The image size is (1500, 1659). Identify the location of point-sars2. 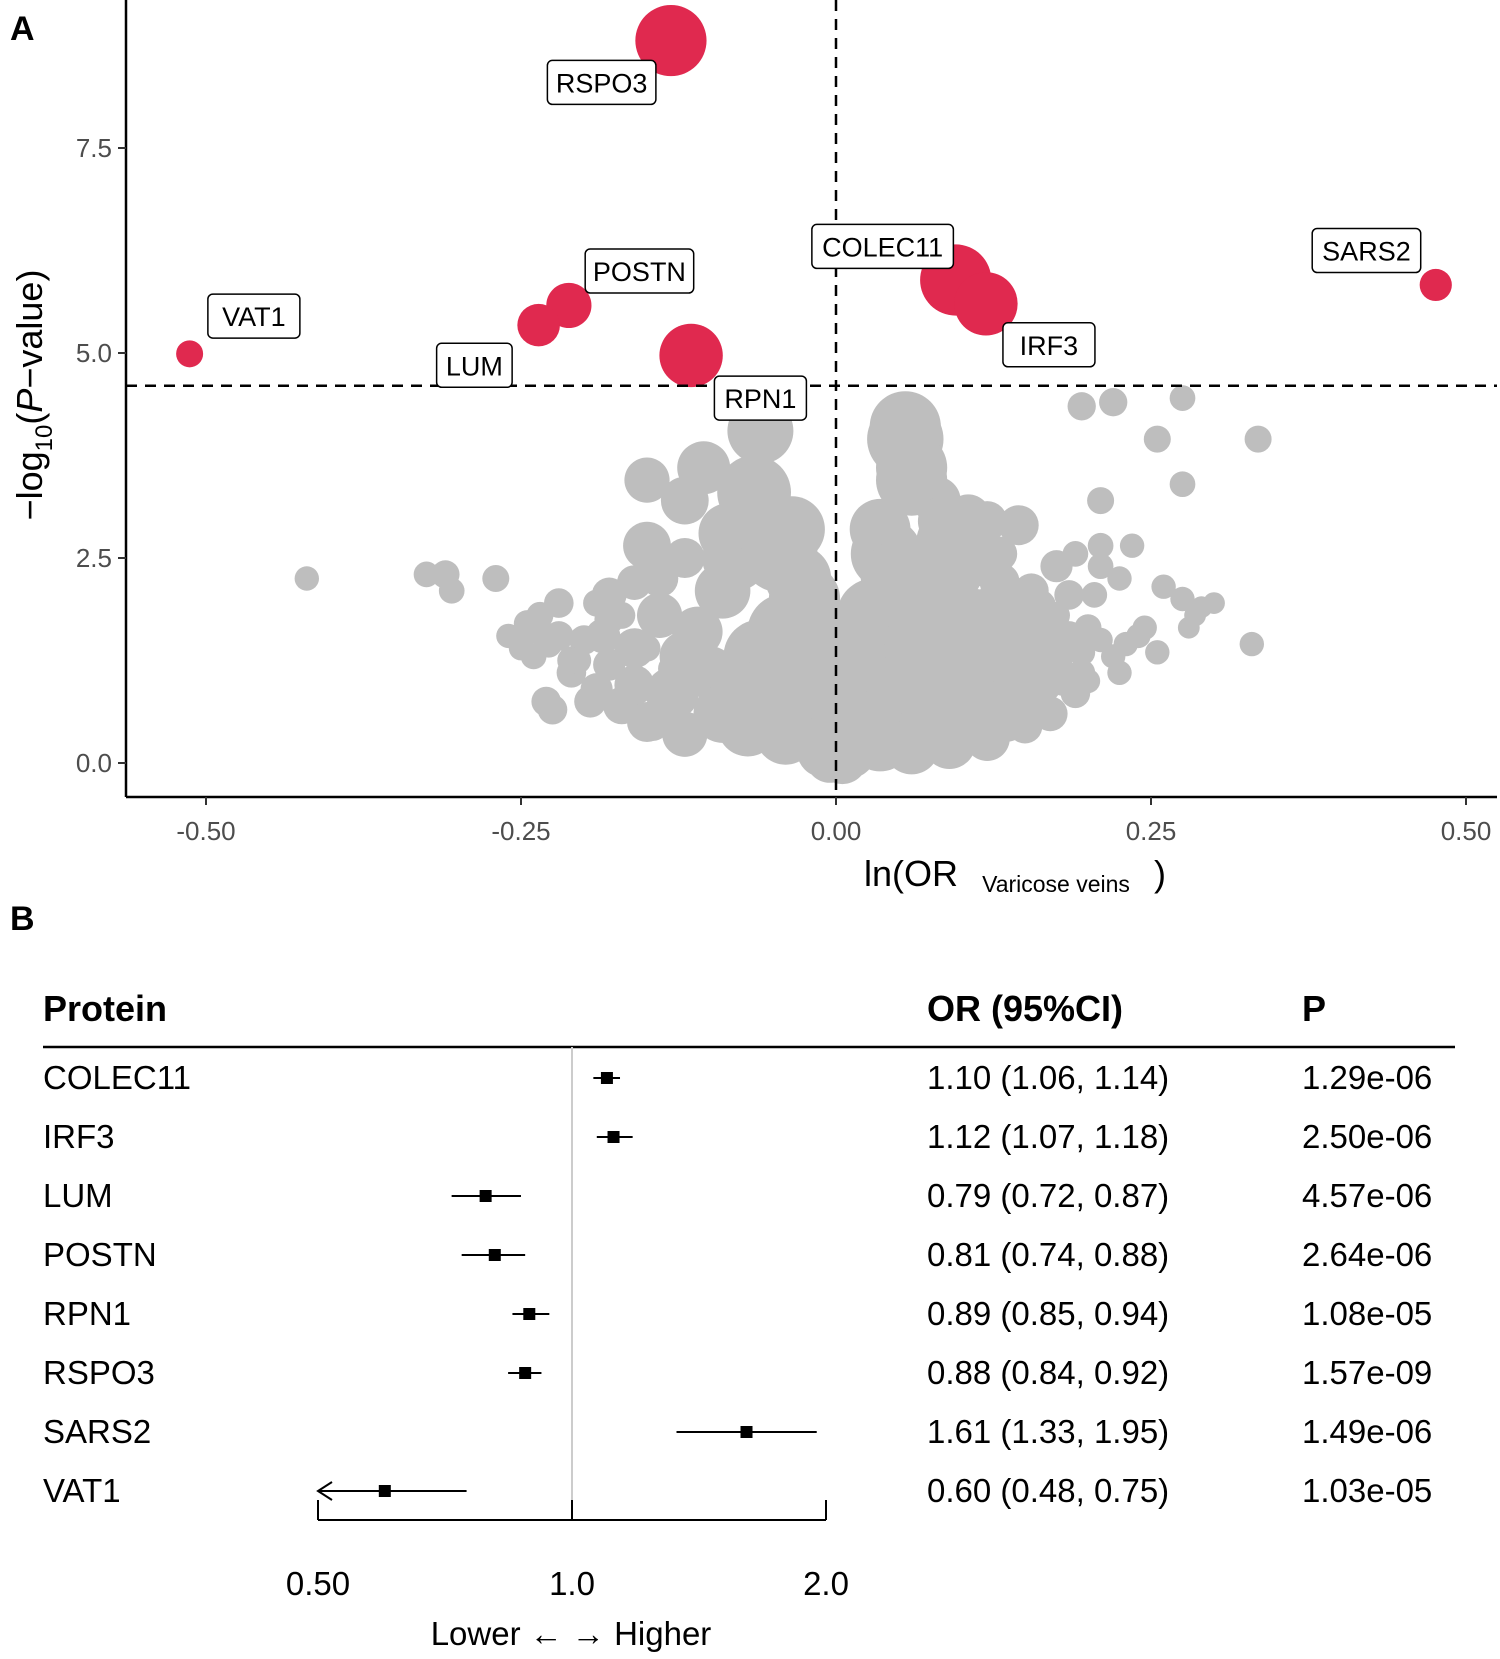
(1435, 285).